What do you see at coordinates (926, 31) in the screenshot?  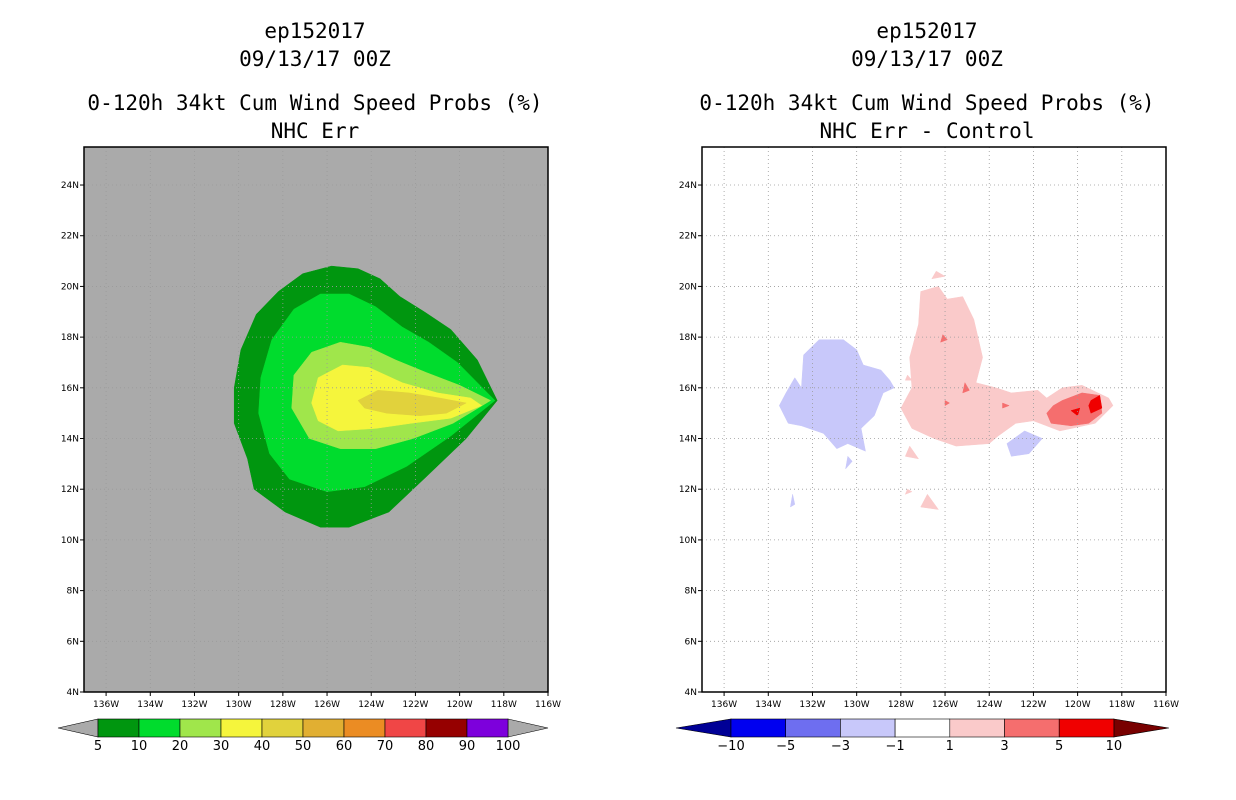 I see `right-title-storm-id: ep152017` at bounding box center [926, 31].